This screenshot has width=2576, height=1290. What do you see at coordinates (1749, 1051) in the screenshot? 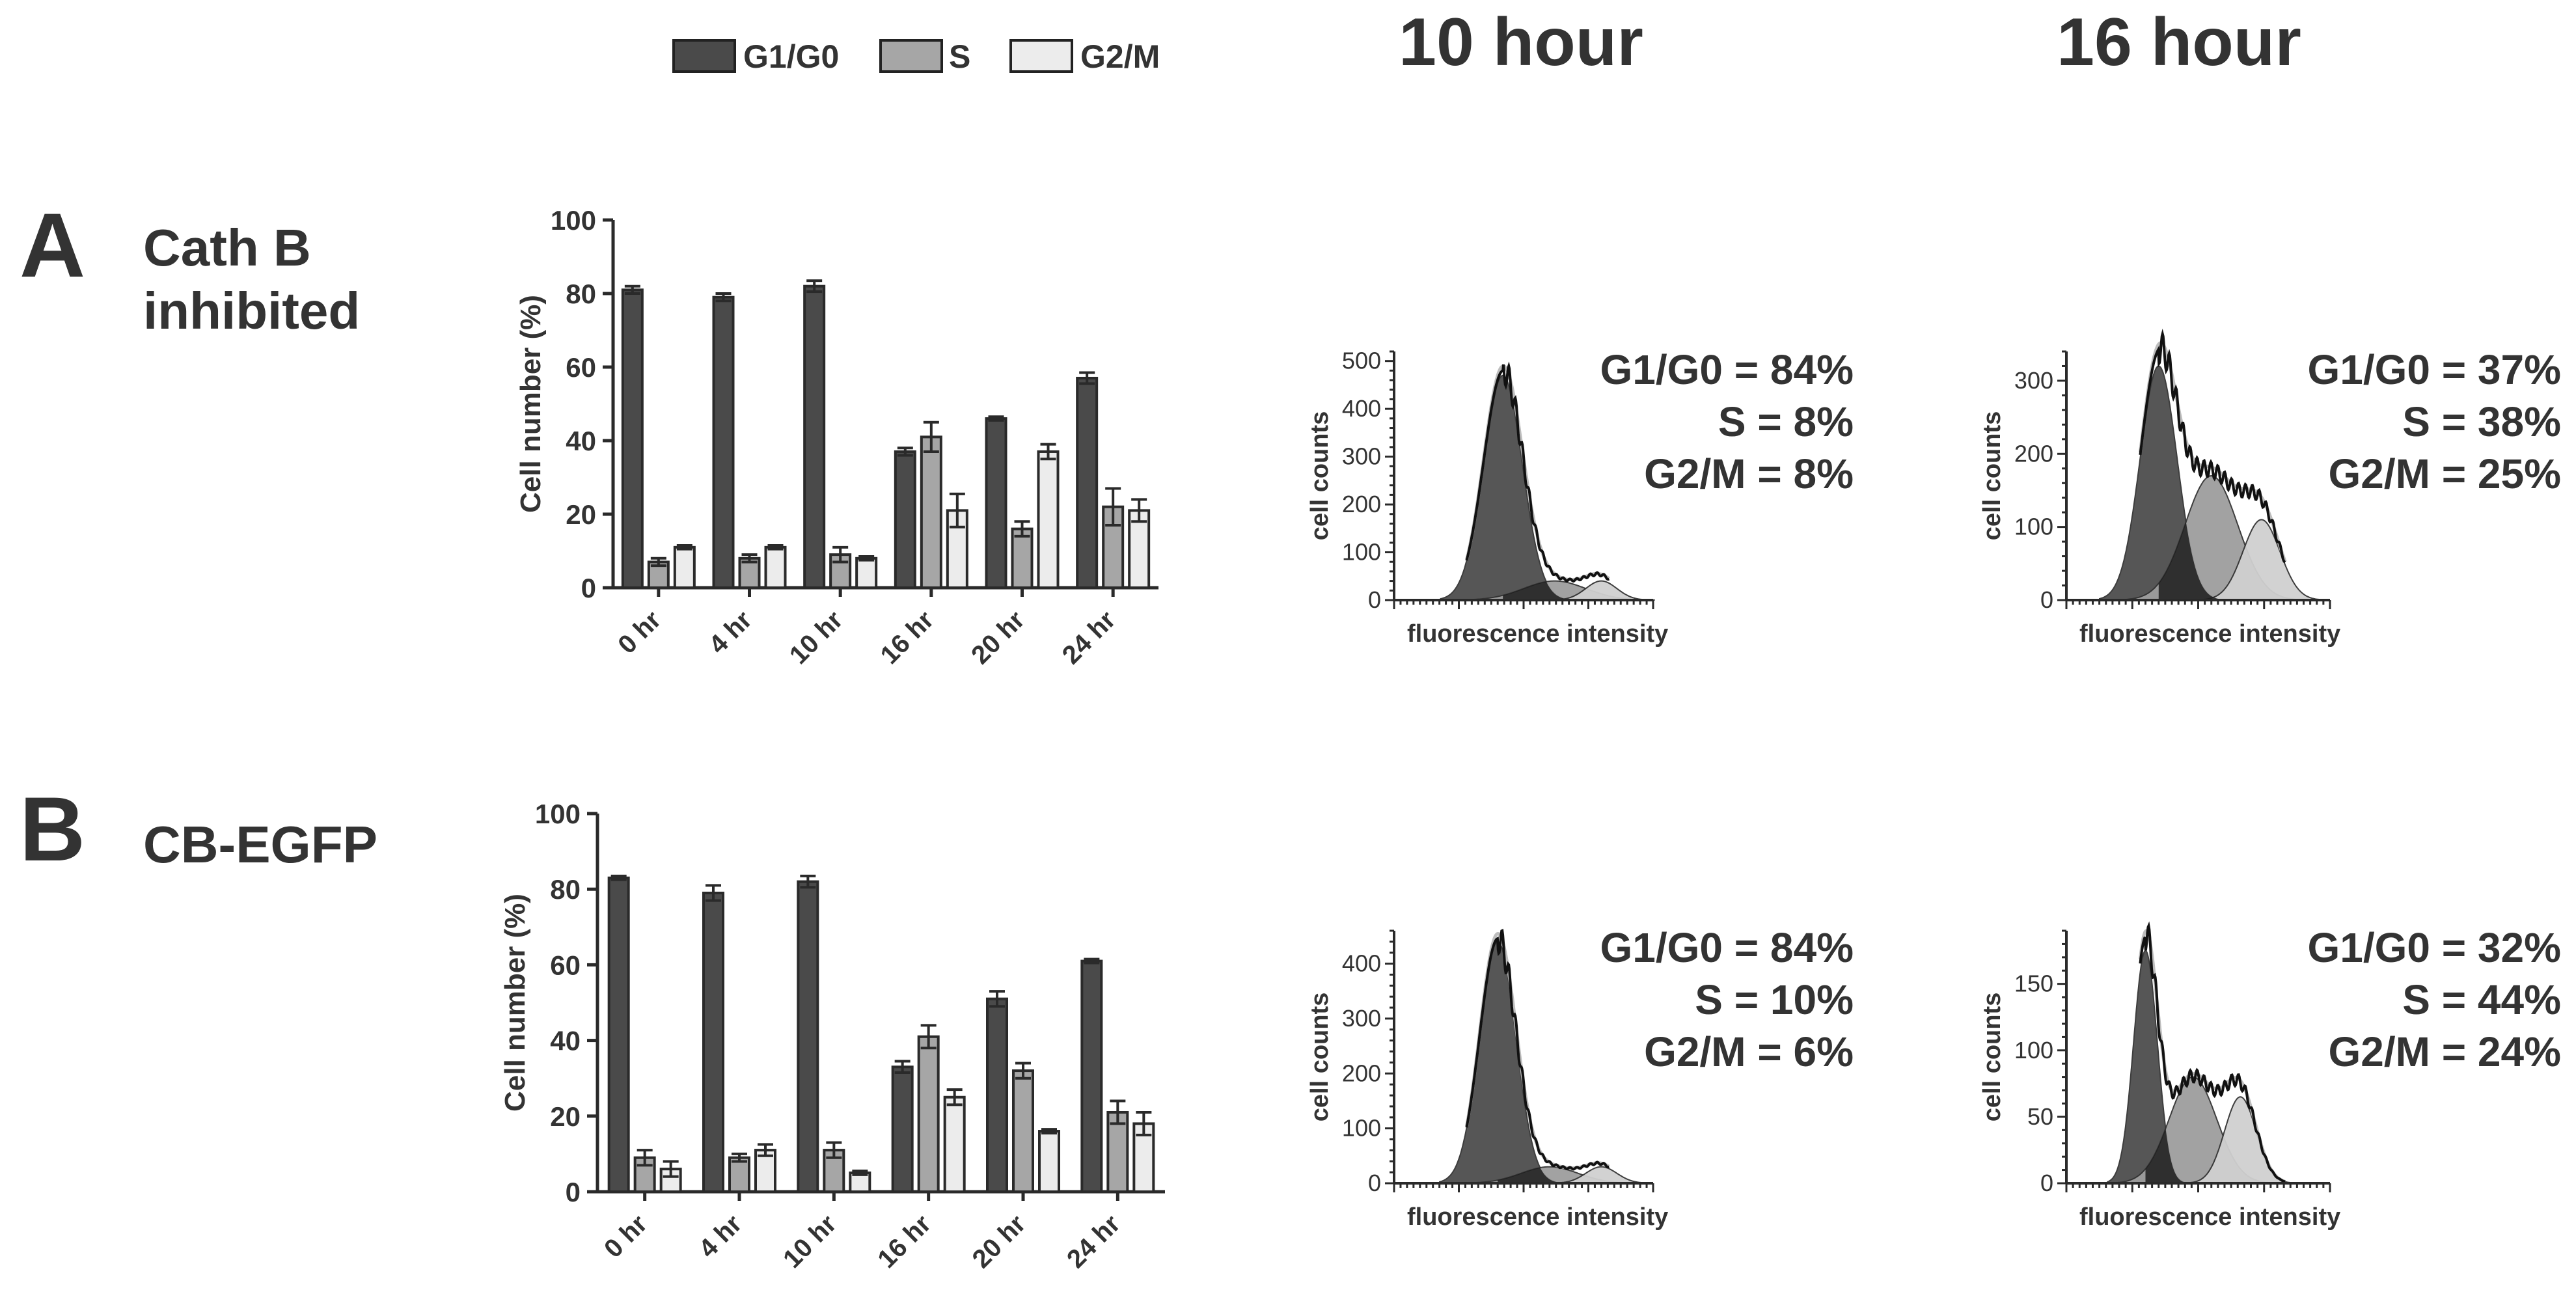
I see `phase-annotation: G2/M = 6%` at bounding box center [1749, 1051].